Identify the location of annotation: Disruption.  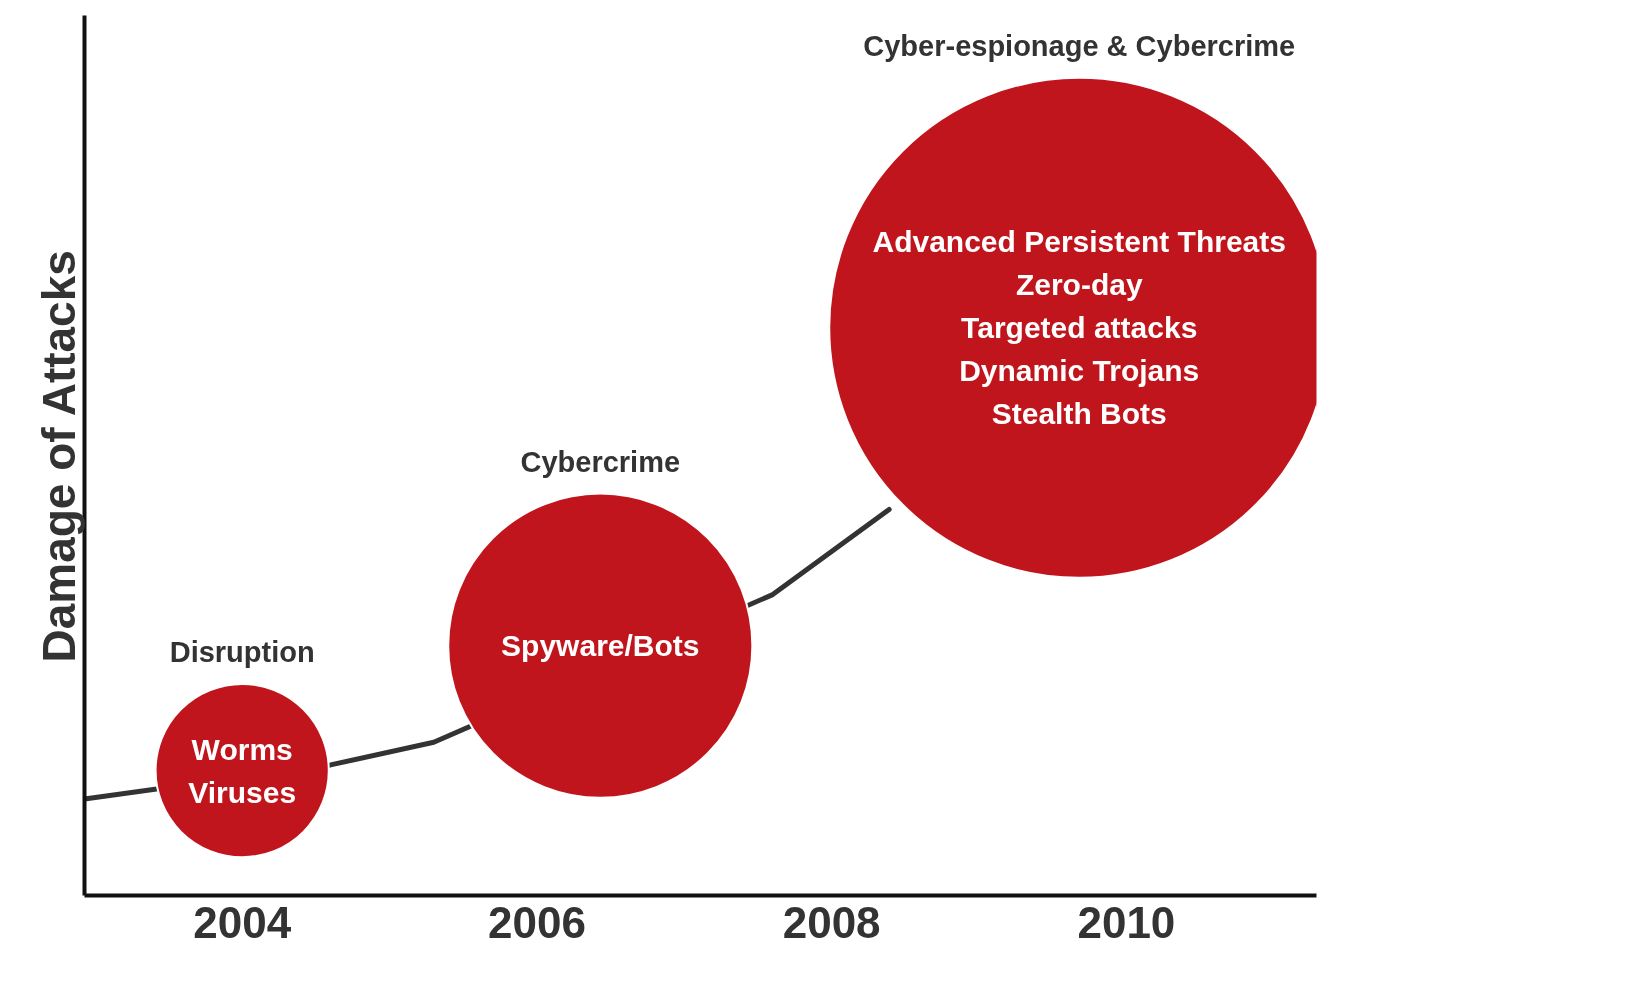
(242, 651).